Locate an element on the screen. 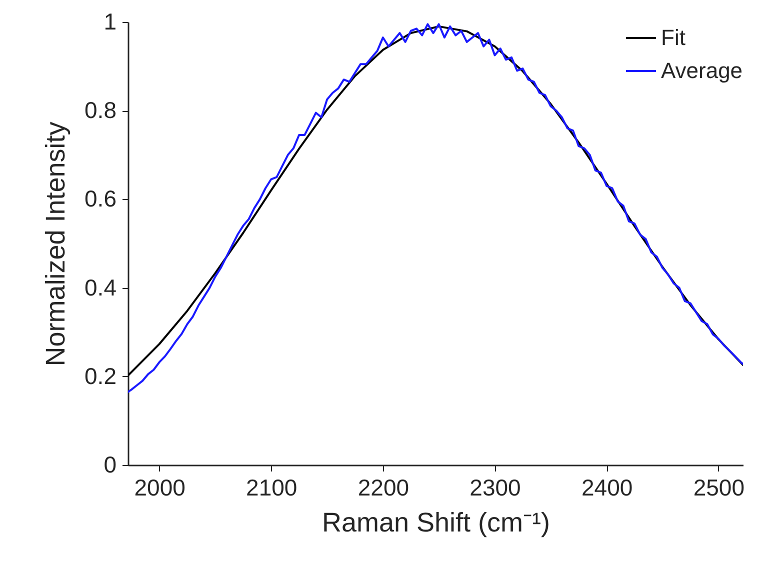 The height and width of the screenshot is (584, 777). y-tick-label: 1 is located at coordinates (110, 21).